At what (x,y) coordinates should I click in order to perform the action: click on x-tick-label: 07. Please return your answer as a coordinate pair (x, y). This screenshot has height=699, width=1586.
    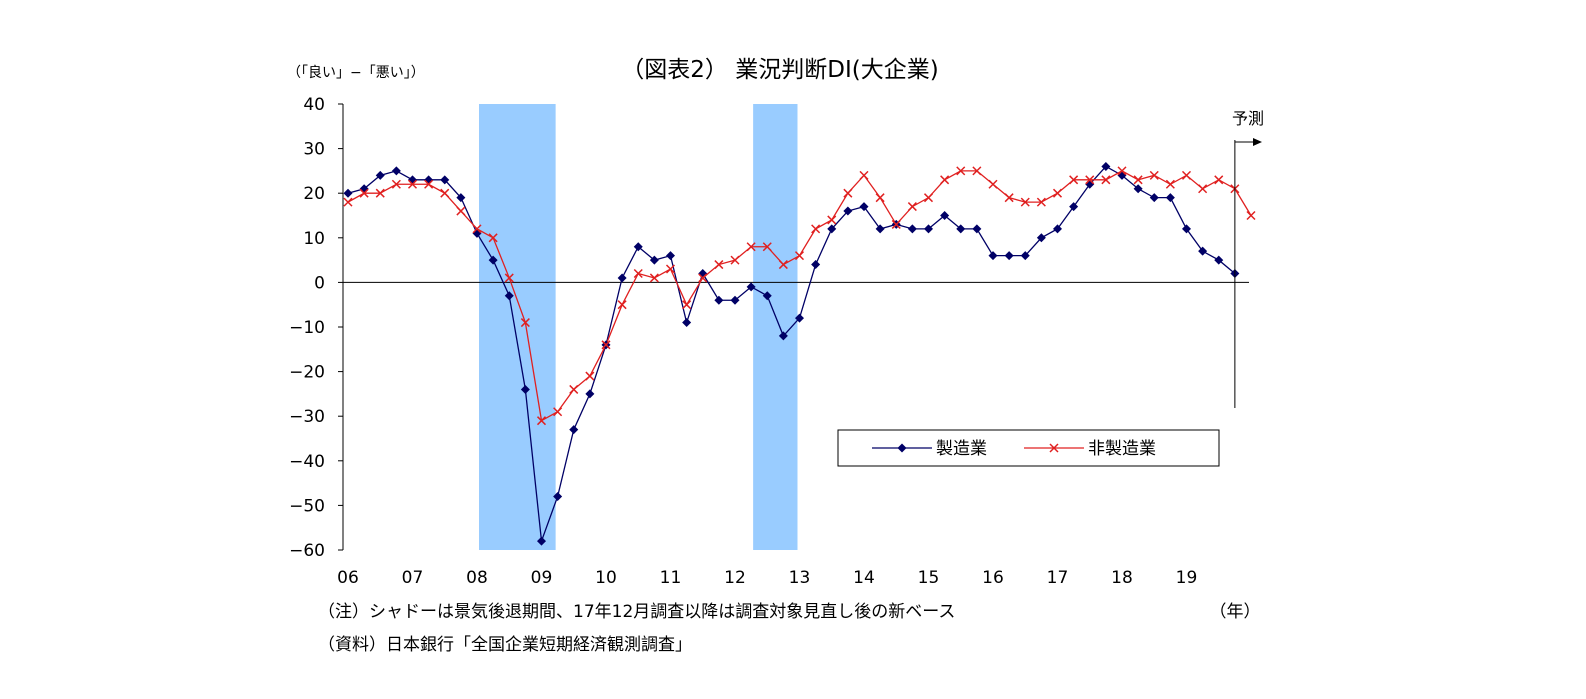
    Looking at the image, I should click on (413, 578).